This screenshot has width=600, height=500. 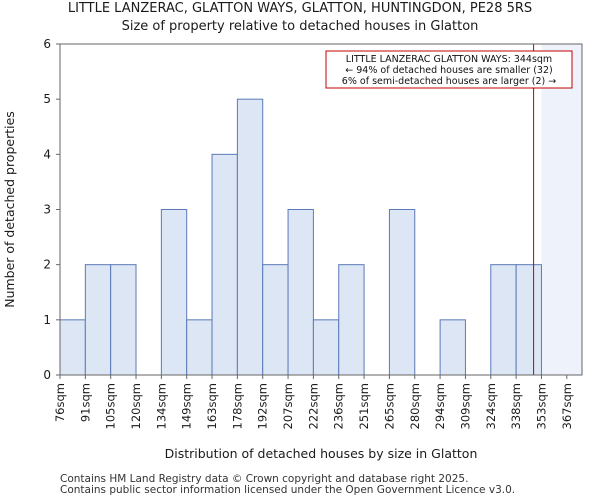 I want to click on y-tick-label: 4, so click(x=47, y=154).